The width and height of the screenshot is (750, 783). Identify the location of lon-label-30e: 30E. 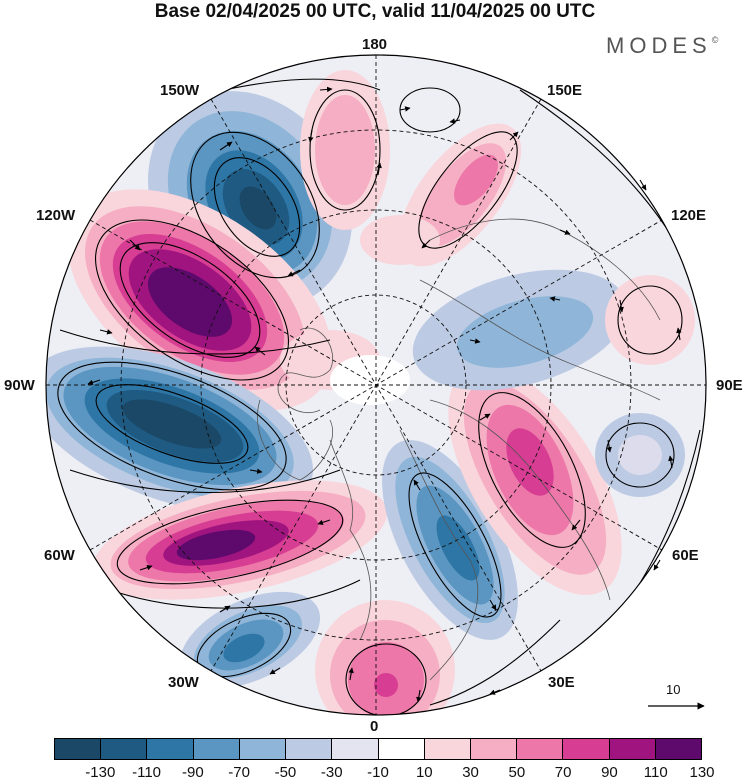
(561, 682).